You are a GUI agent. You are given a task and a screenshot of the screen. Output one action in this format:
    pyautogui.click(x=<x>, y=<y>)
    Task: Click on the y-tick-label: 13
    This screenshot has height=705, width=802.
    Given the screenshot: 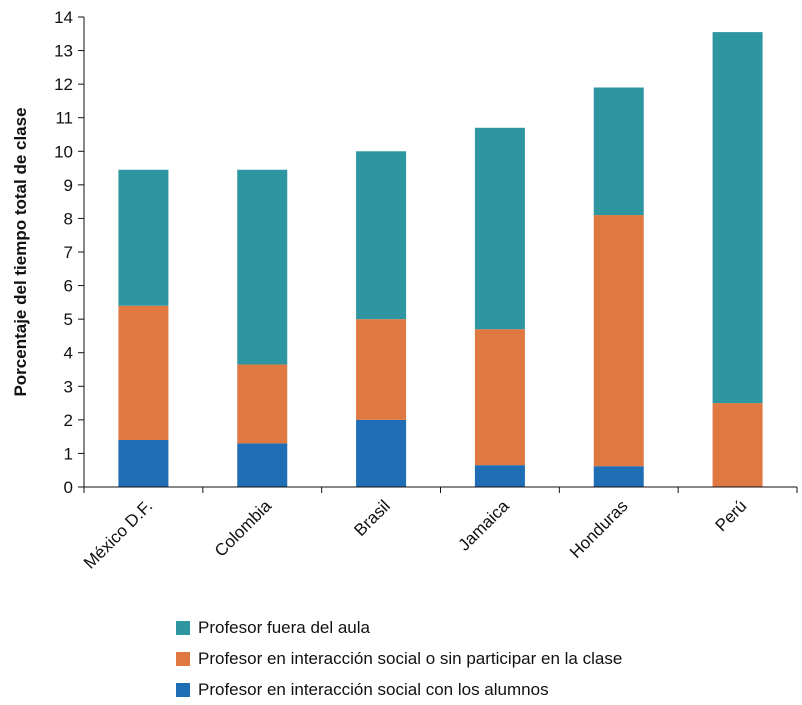 What is the action you would take?
    pyautogui.click(x=63, y=51)
    